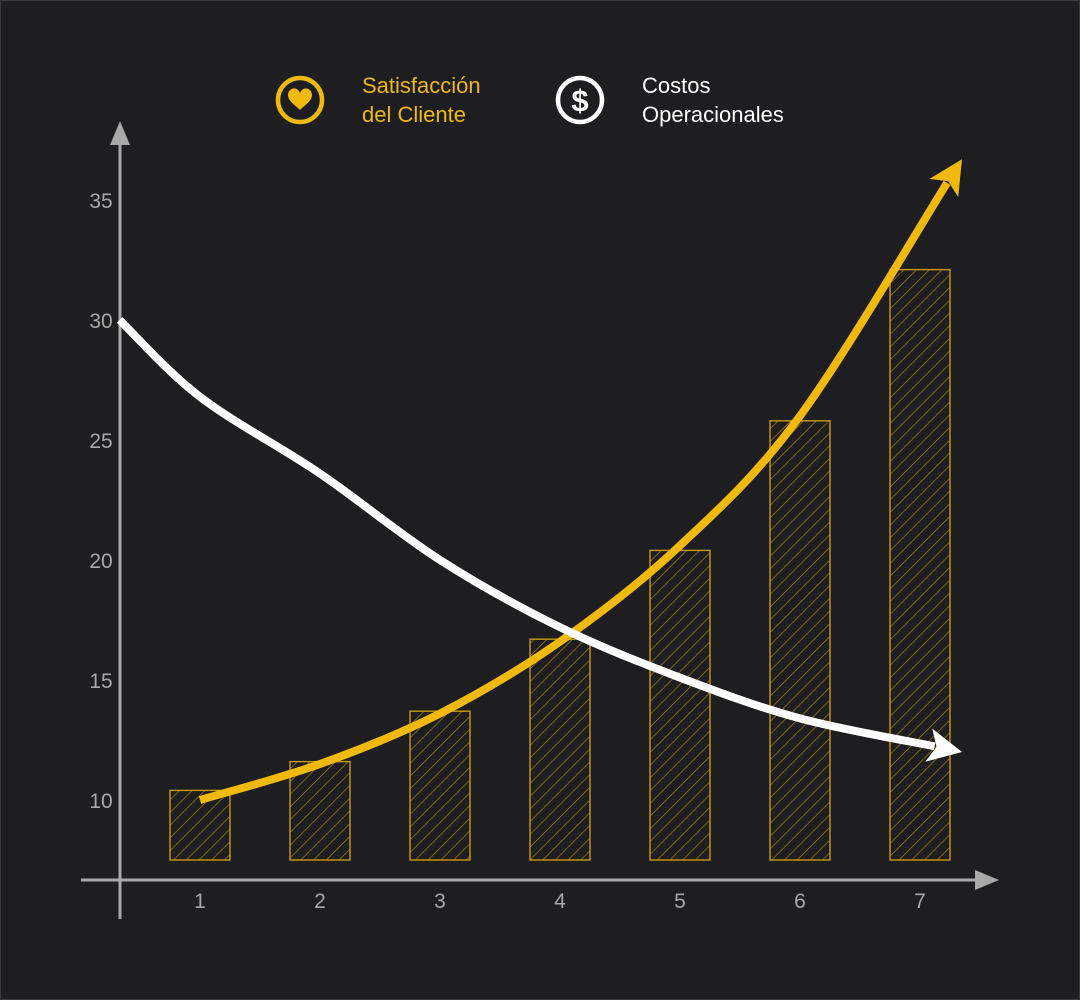 Image resolution: width=1080 pixels, height=1000 pixels. I want to click on x-tick-label-7: 7, so click(920, 901).